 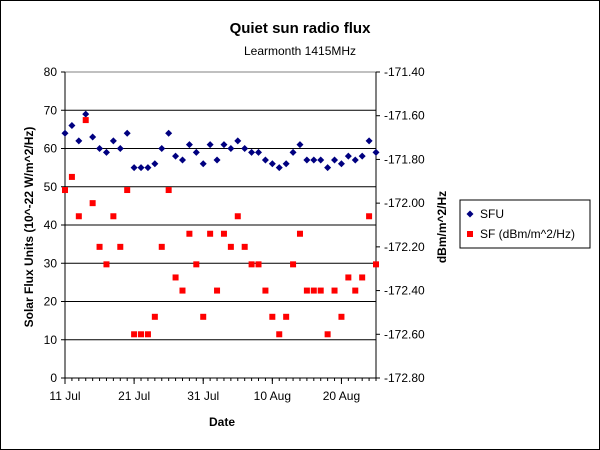 I want to click on left-tick-label: 80, so click(x=51, y=72).